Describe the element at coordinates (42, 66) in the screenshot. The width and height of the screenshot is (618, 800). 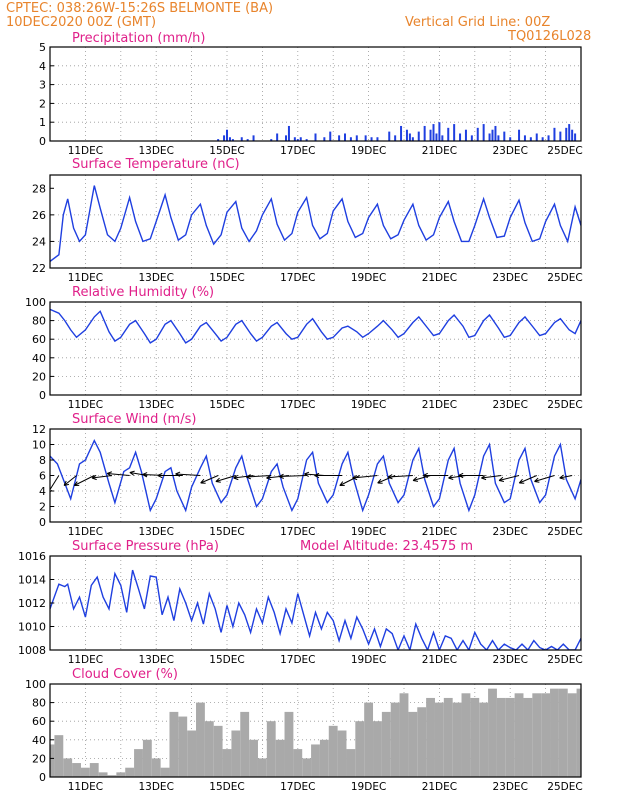
I see `y-tick-label: 4` at that location.